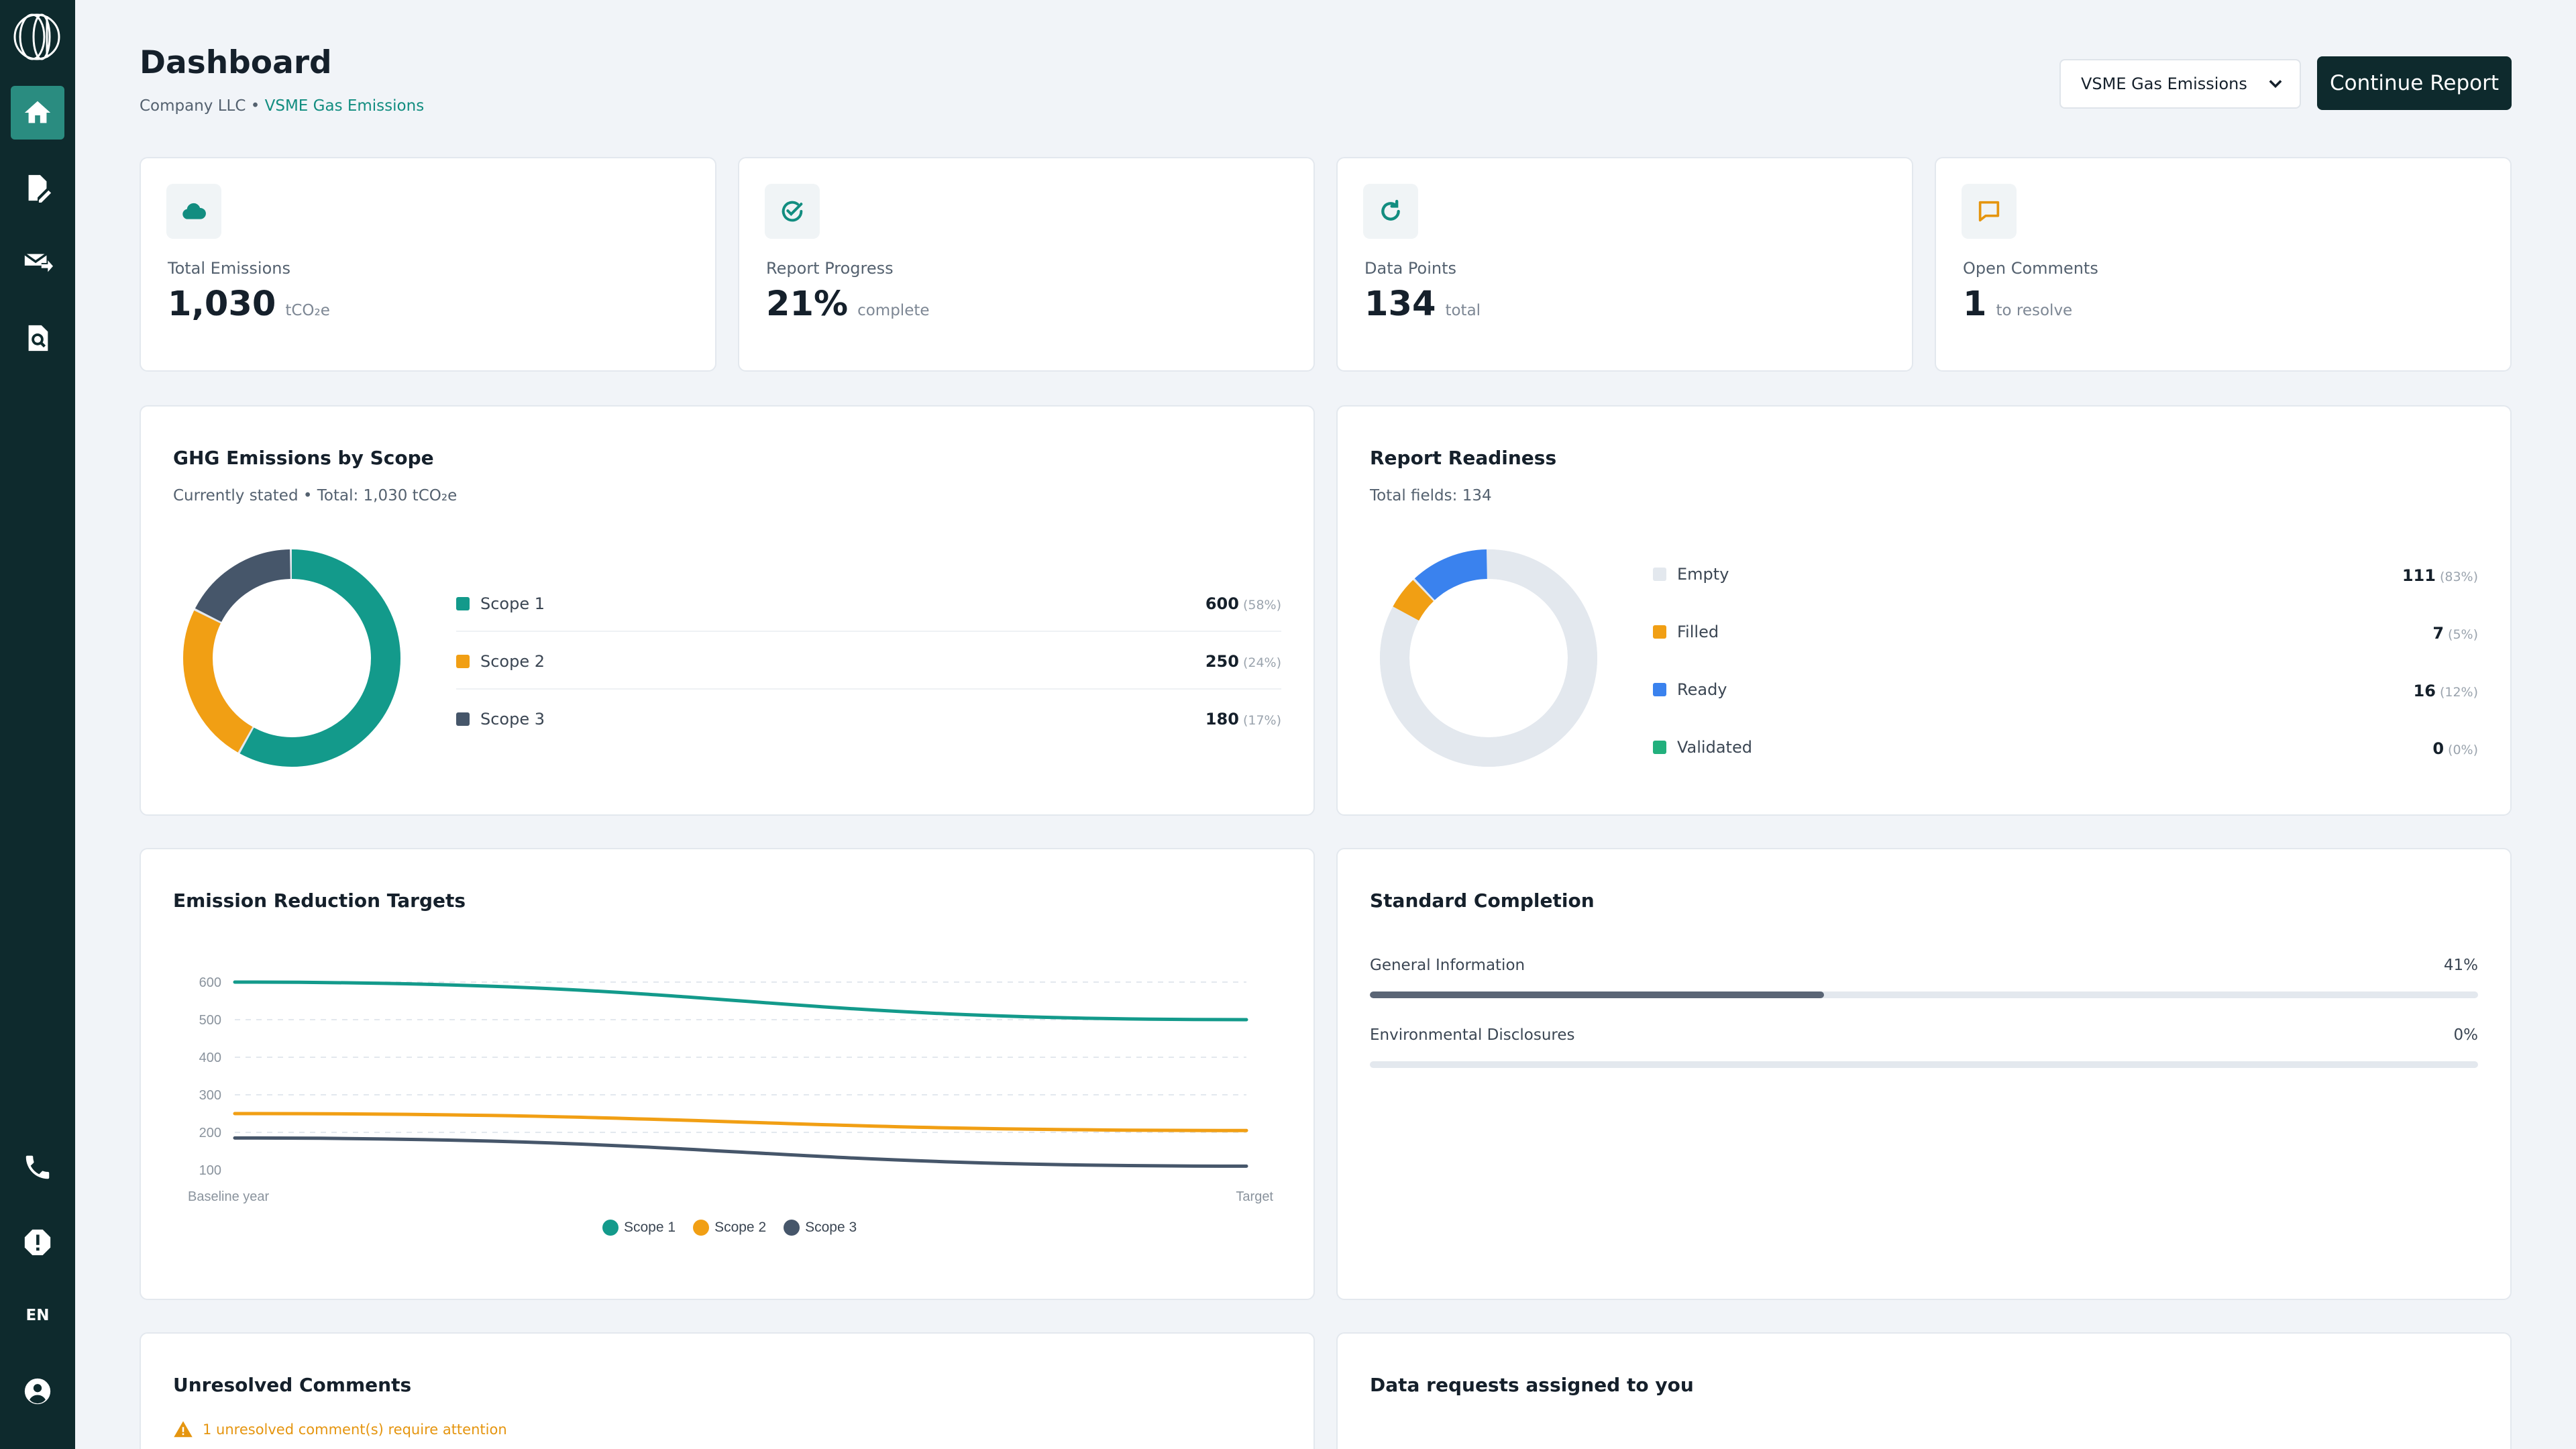  I want to click on legend-value: 0, so click(2438, 748).